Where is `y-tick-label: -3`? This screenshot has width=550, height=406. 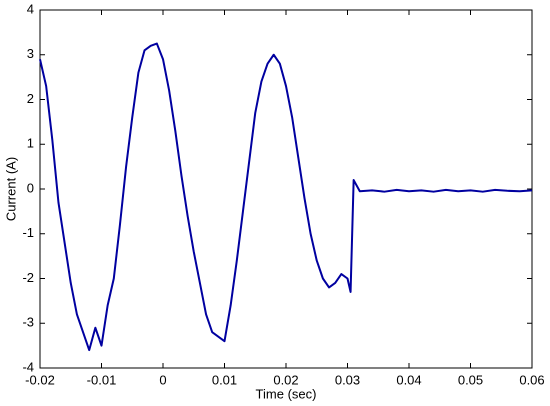
y-tick-label: -3 is located at coordinates (28, 322).